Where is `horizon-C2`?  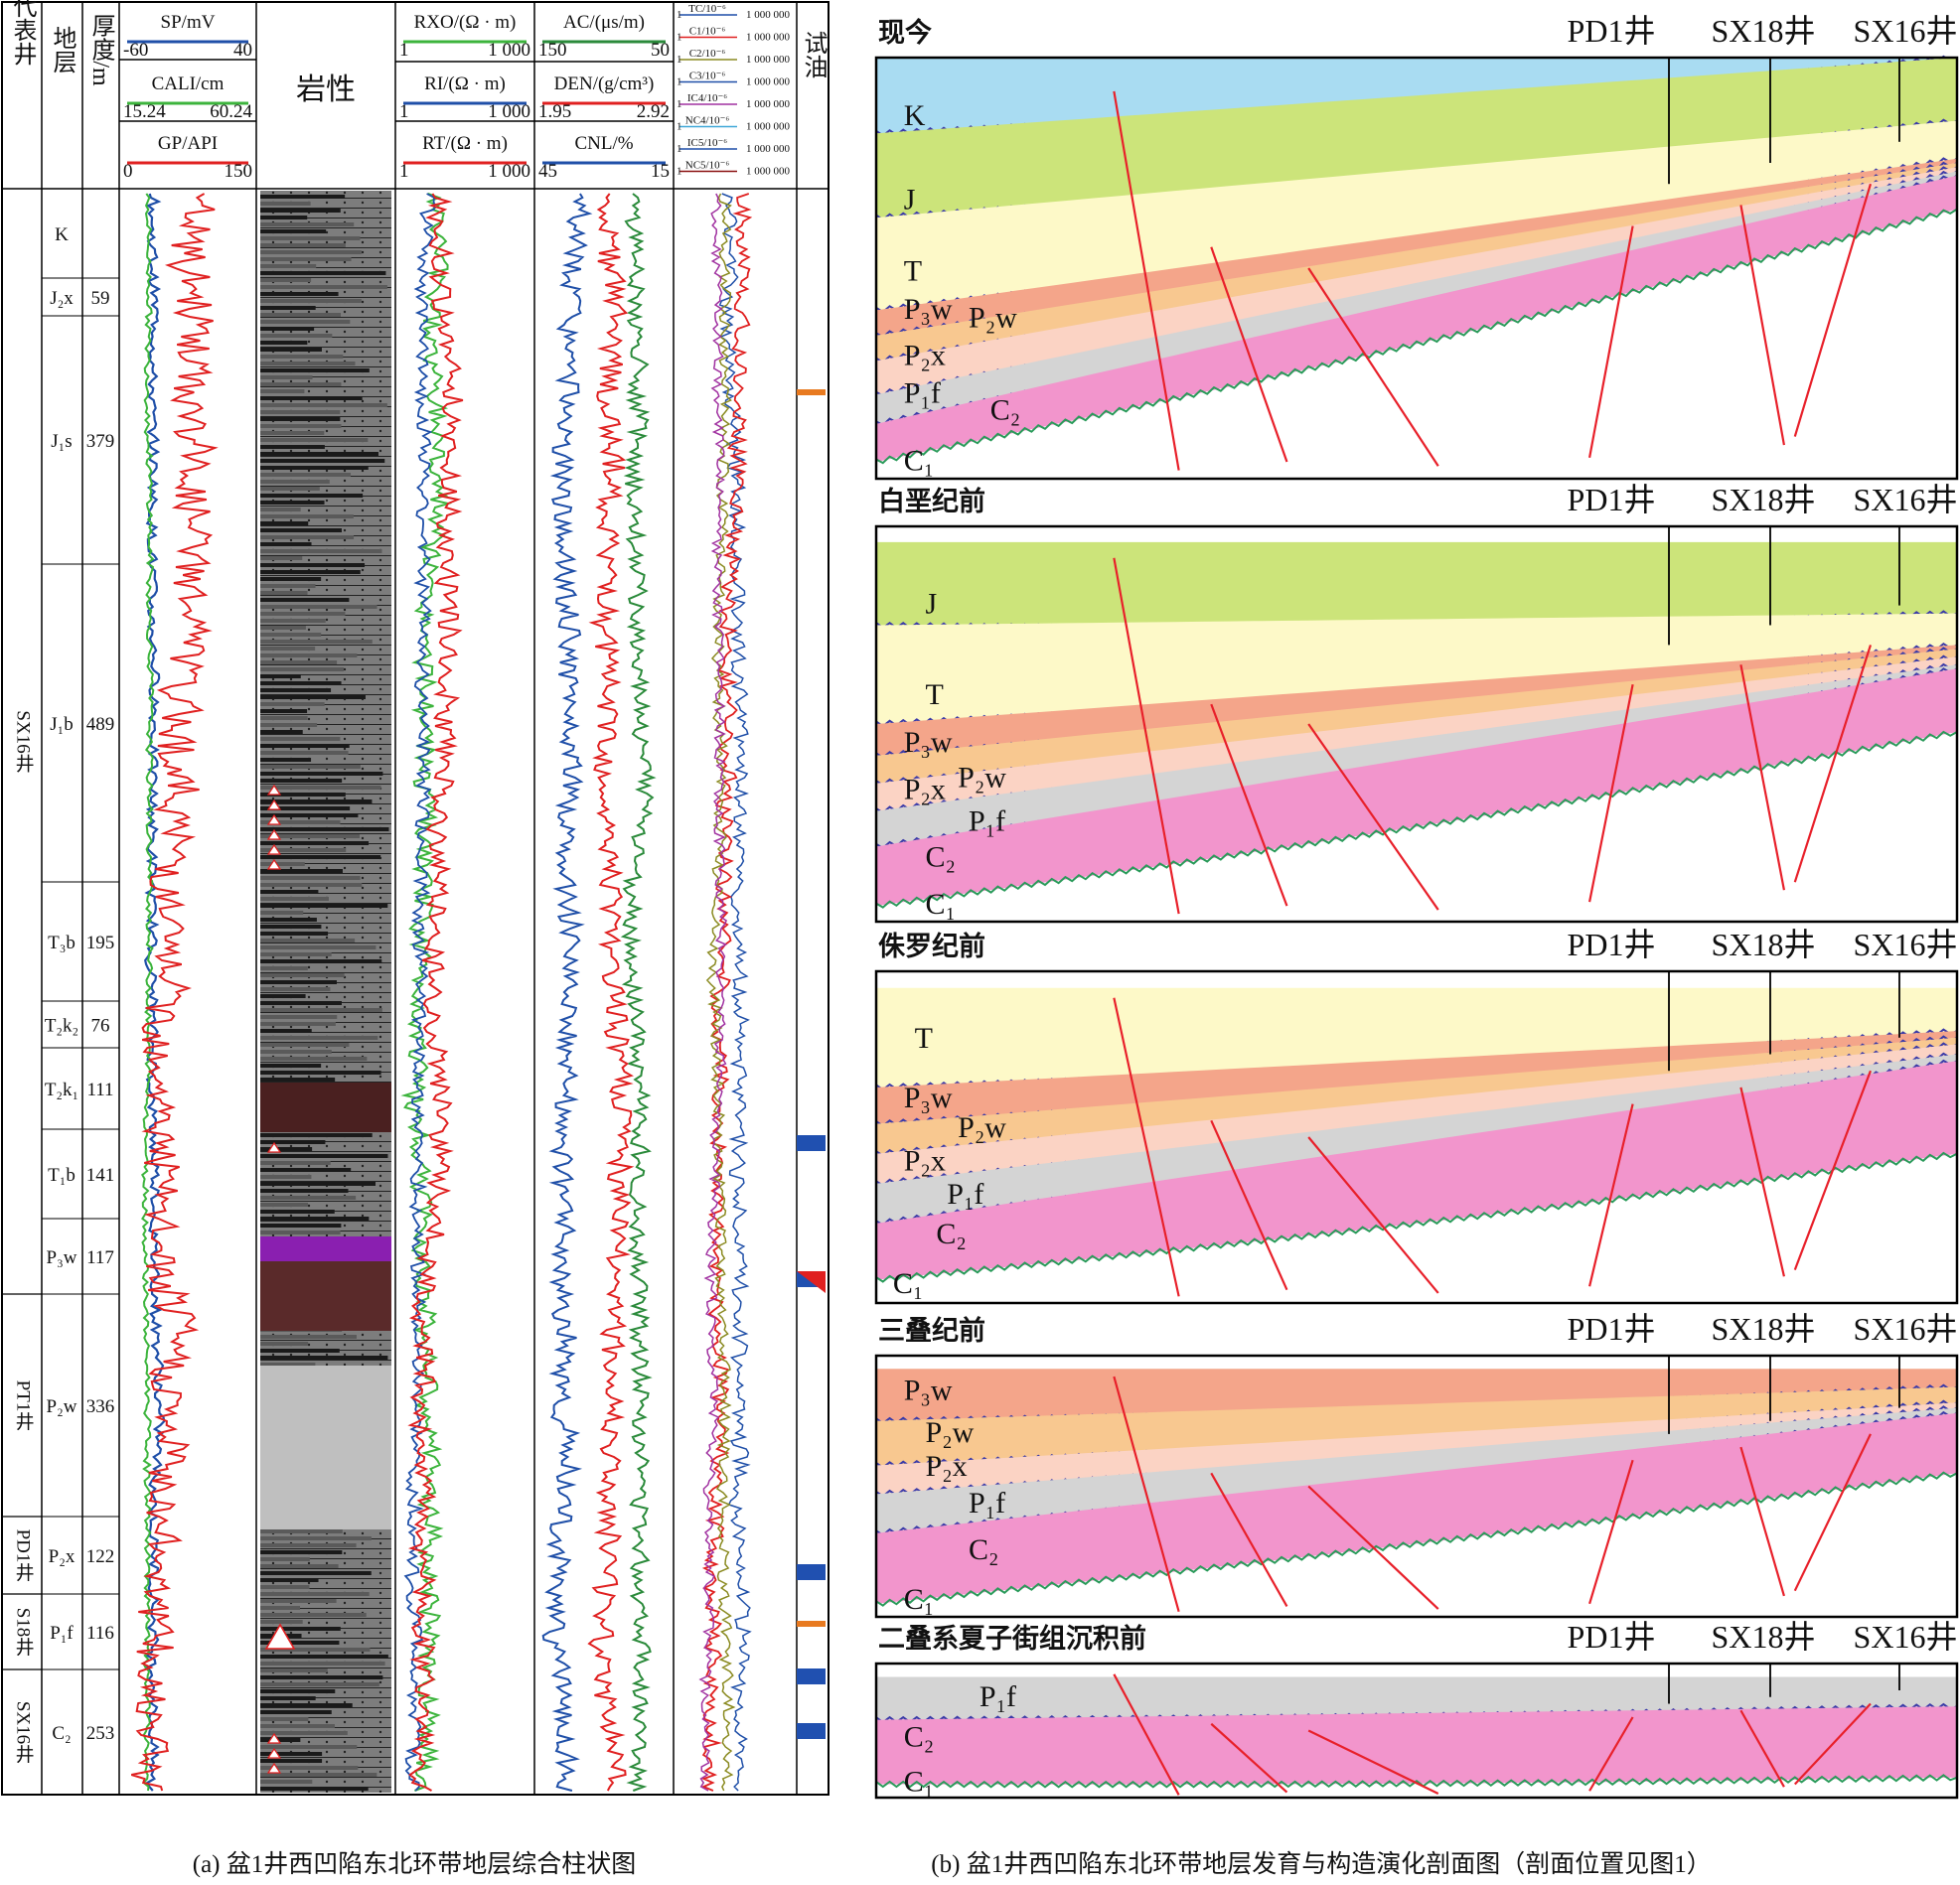 horizon-C2 is located at coordinates (1416, 1781).